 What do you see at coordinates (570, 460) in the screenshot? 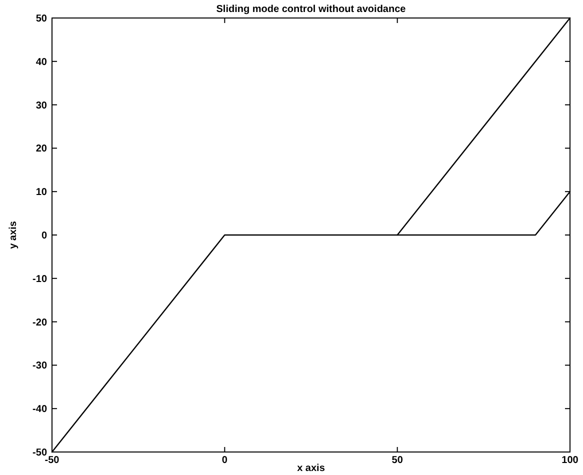
I see `x-tick-label: 100` at bounding box center [570, 460].